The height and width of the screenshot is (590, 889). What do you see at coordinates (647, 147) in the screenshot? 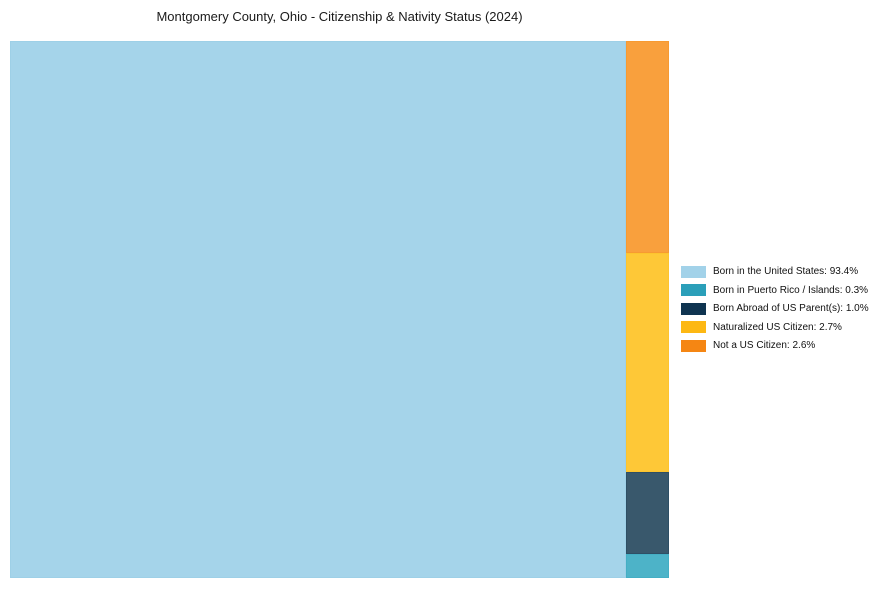
I see `treemap-block-not-a-us-citizen` at bounding box center [647, 147].